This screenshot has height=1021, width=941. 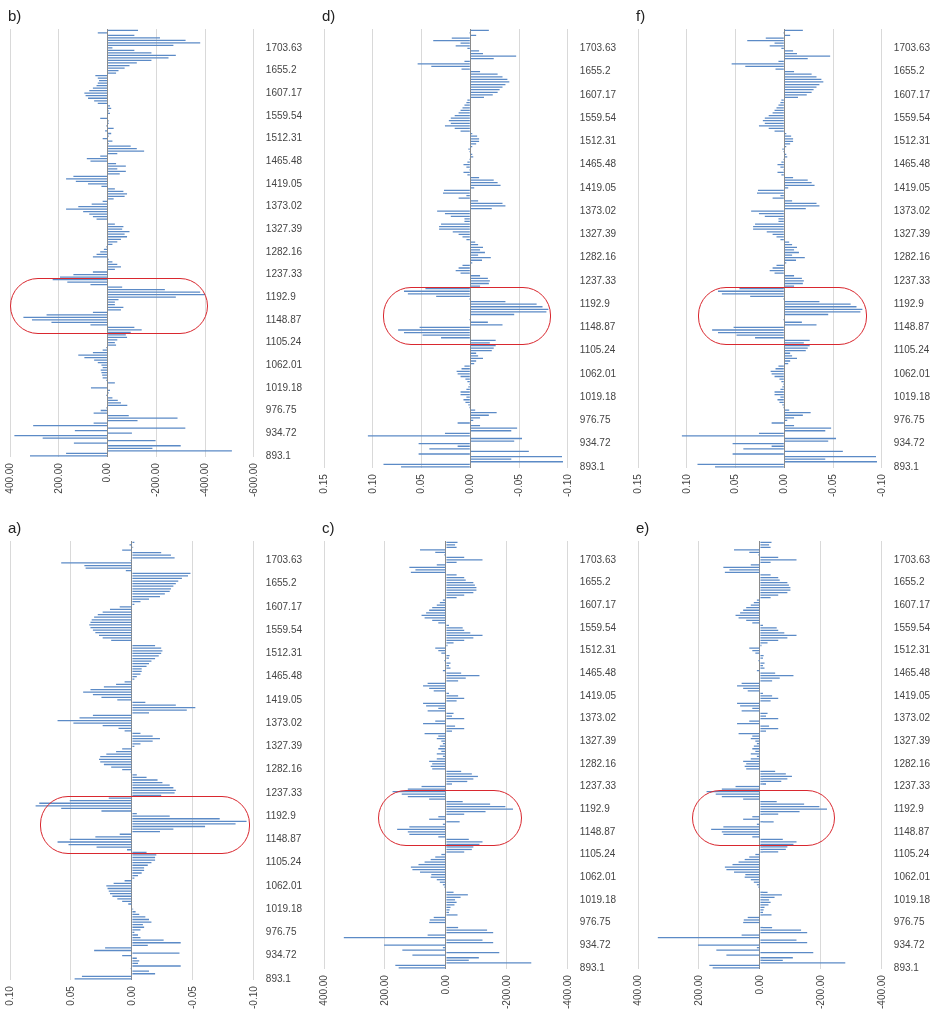 What do you see at coordinates (643, 527) in the screenshot?
I see `chart-title: e)` at bounding box center [643, 527].